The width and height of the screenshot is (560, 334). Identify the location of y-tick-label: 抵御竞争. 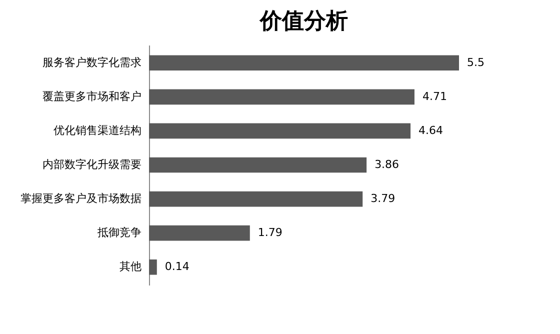
(119, 233).